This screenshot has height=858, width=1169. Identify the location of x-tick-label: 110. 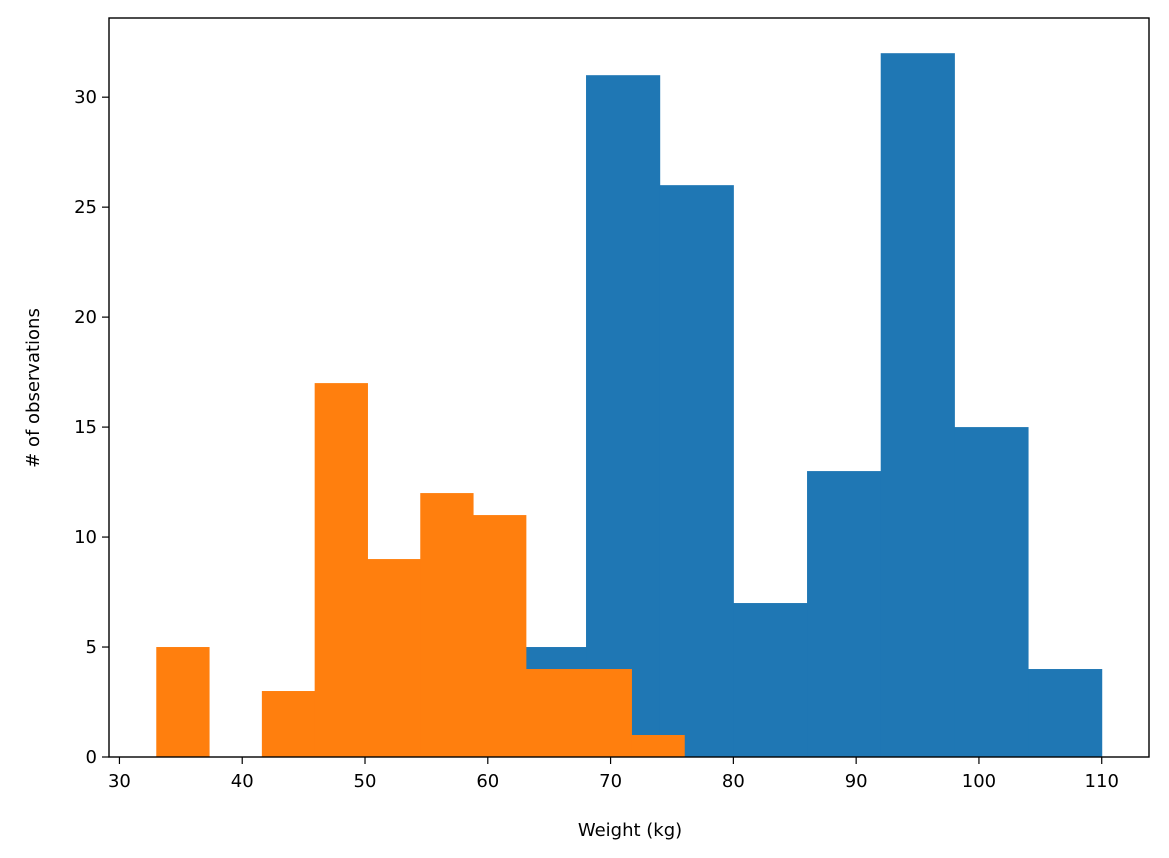
(1102, 781).